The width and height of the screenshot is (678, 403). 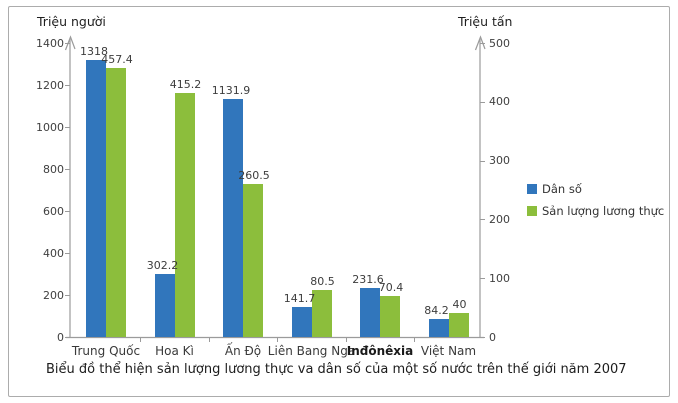 What do you see at coordinates (53, 211) in the screenshot?
I see `left-axis-tick-label: 600` at bounding box center [53, 211].